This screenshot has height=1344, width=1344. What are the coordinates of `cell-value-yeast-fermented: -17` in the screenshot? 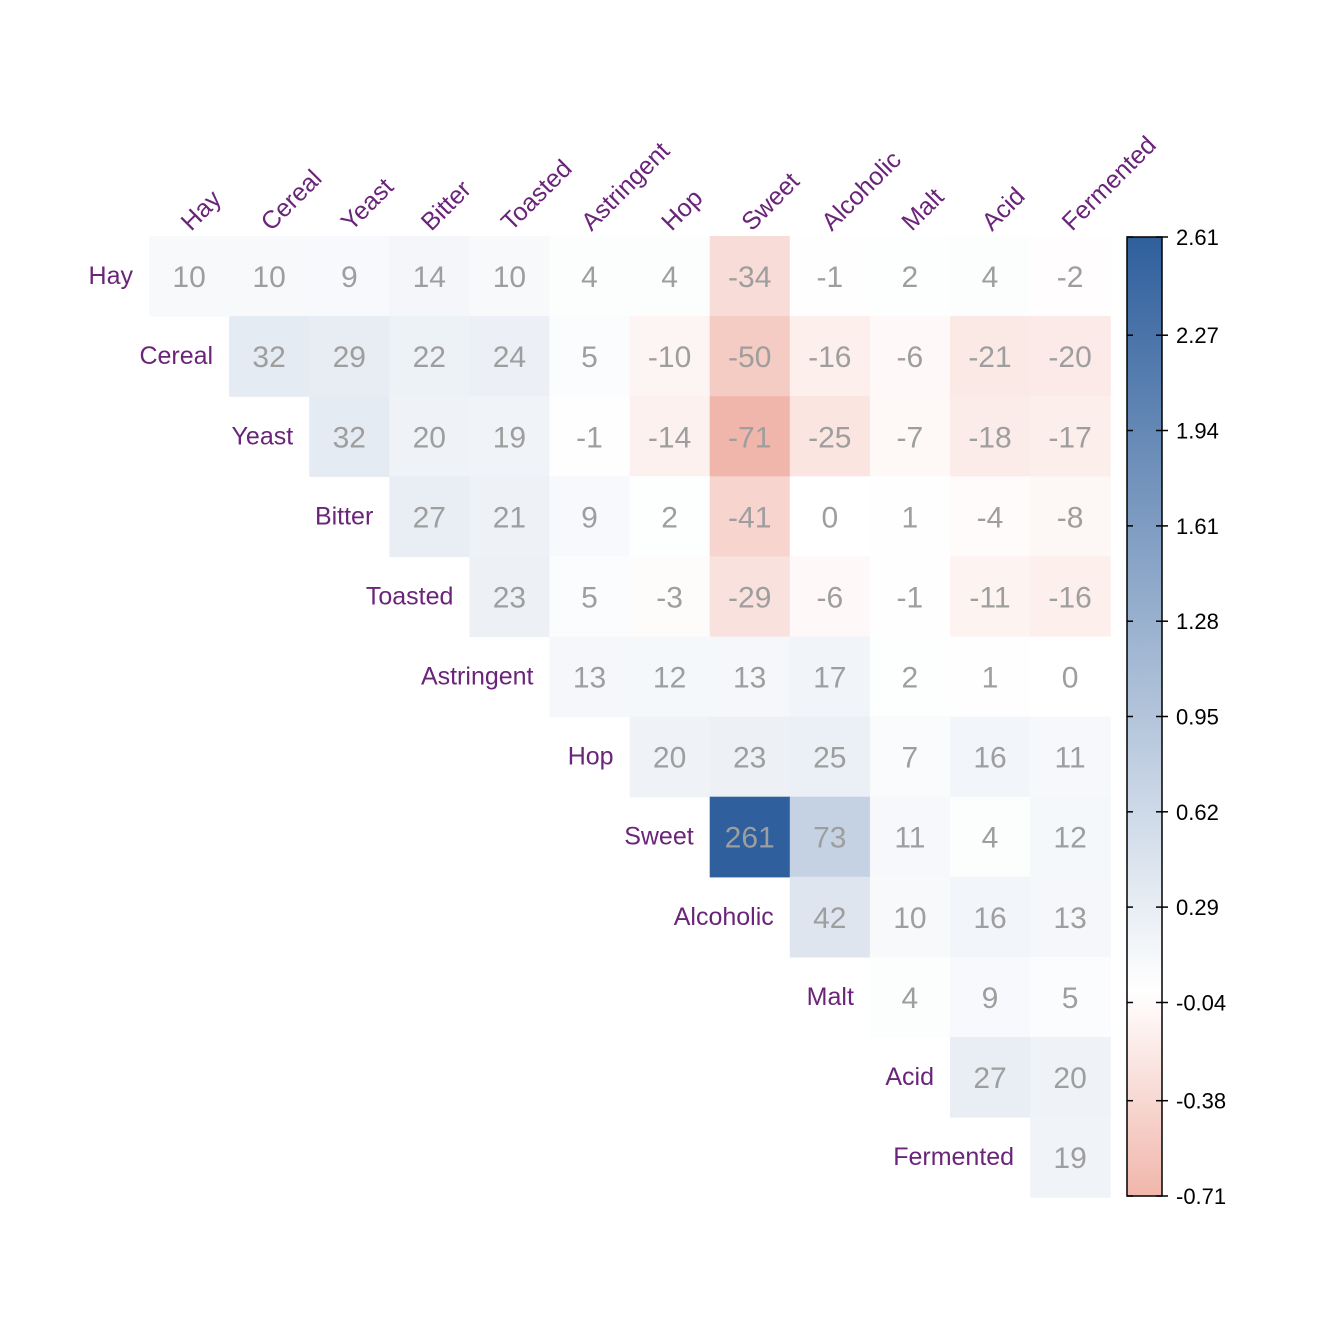 It's located at (1069, 437).